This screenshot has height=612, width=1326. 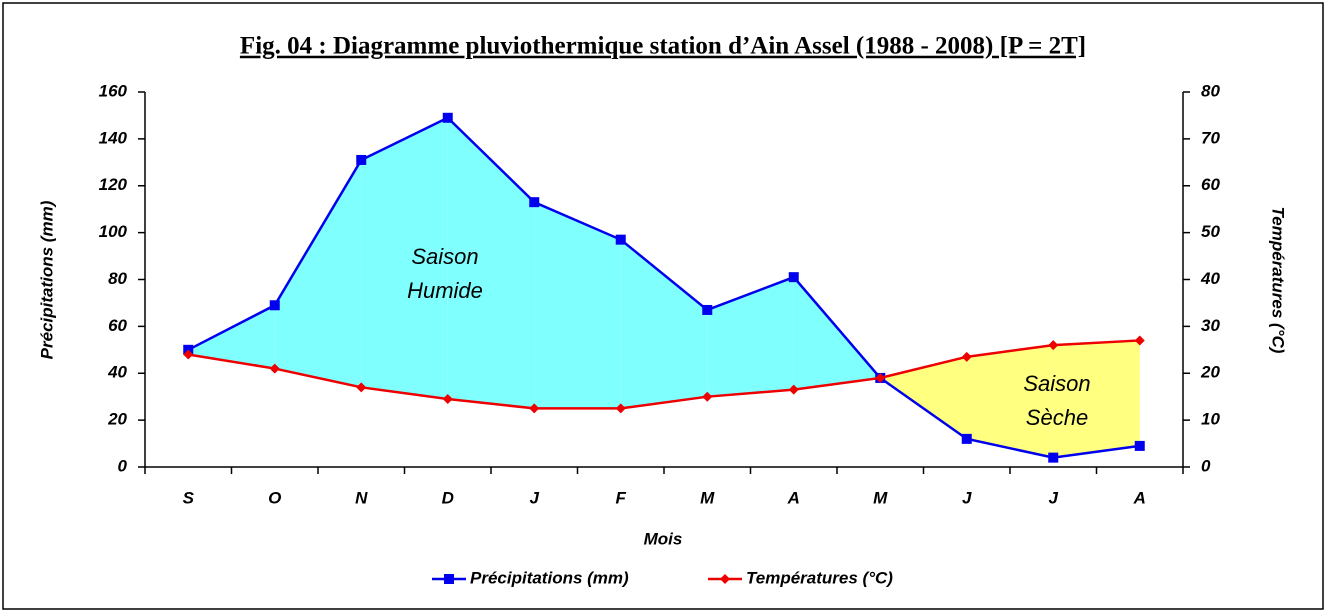 What do you see at coordinates (1210, 231) in the screenshot?
I see `y2-tick-label: 50` at bounding box center [1210, 231].